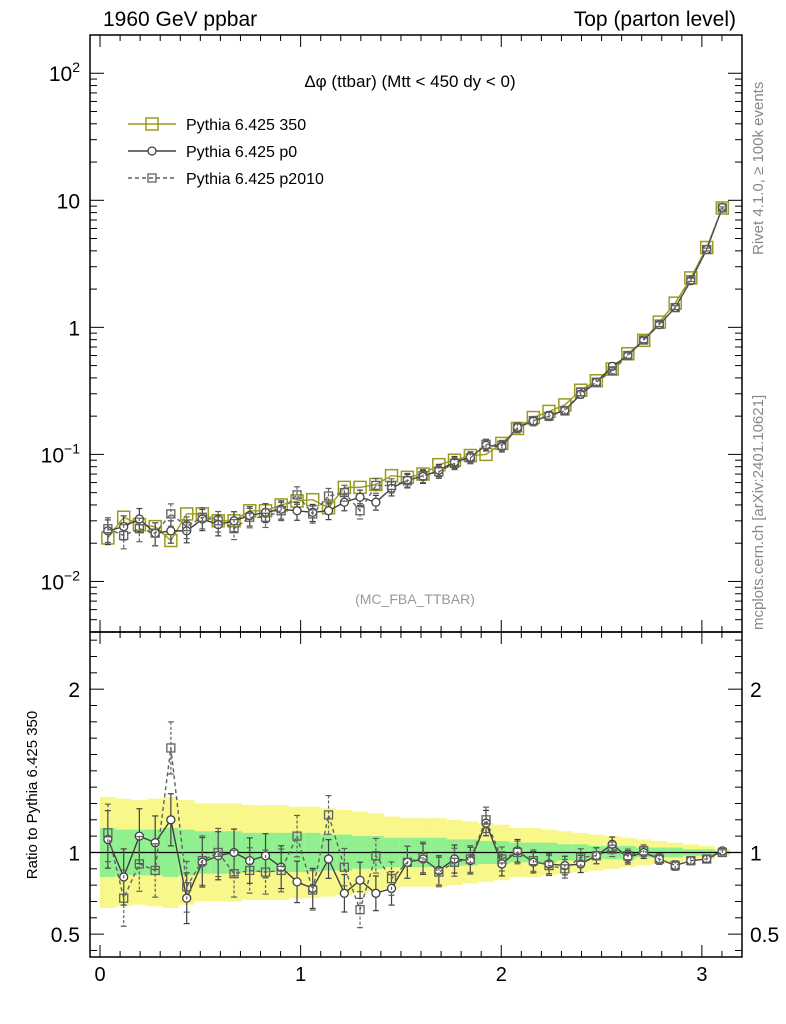 The image size is (786, 1024). What do you see at coordinates (764, 935) in the screenshot?
I see `ratio-tick-label-right: 0.5` at bounding box center [764, 935].